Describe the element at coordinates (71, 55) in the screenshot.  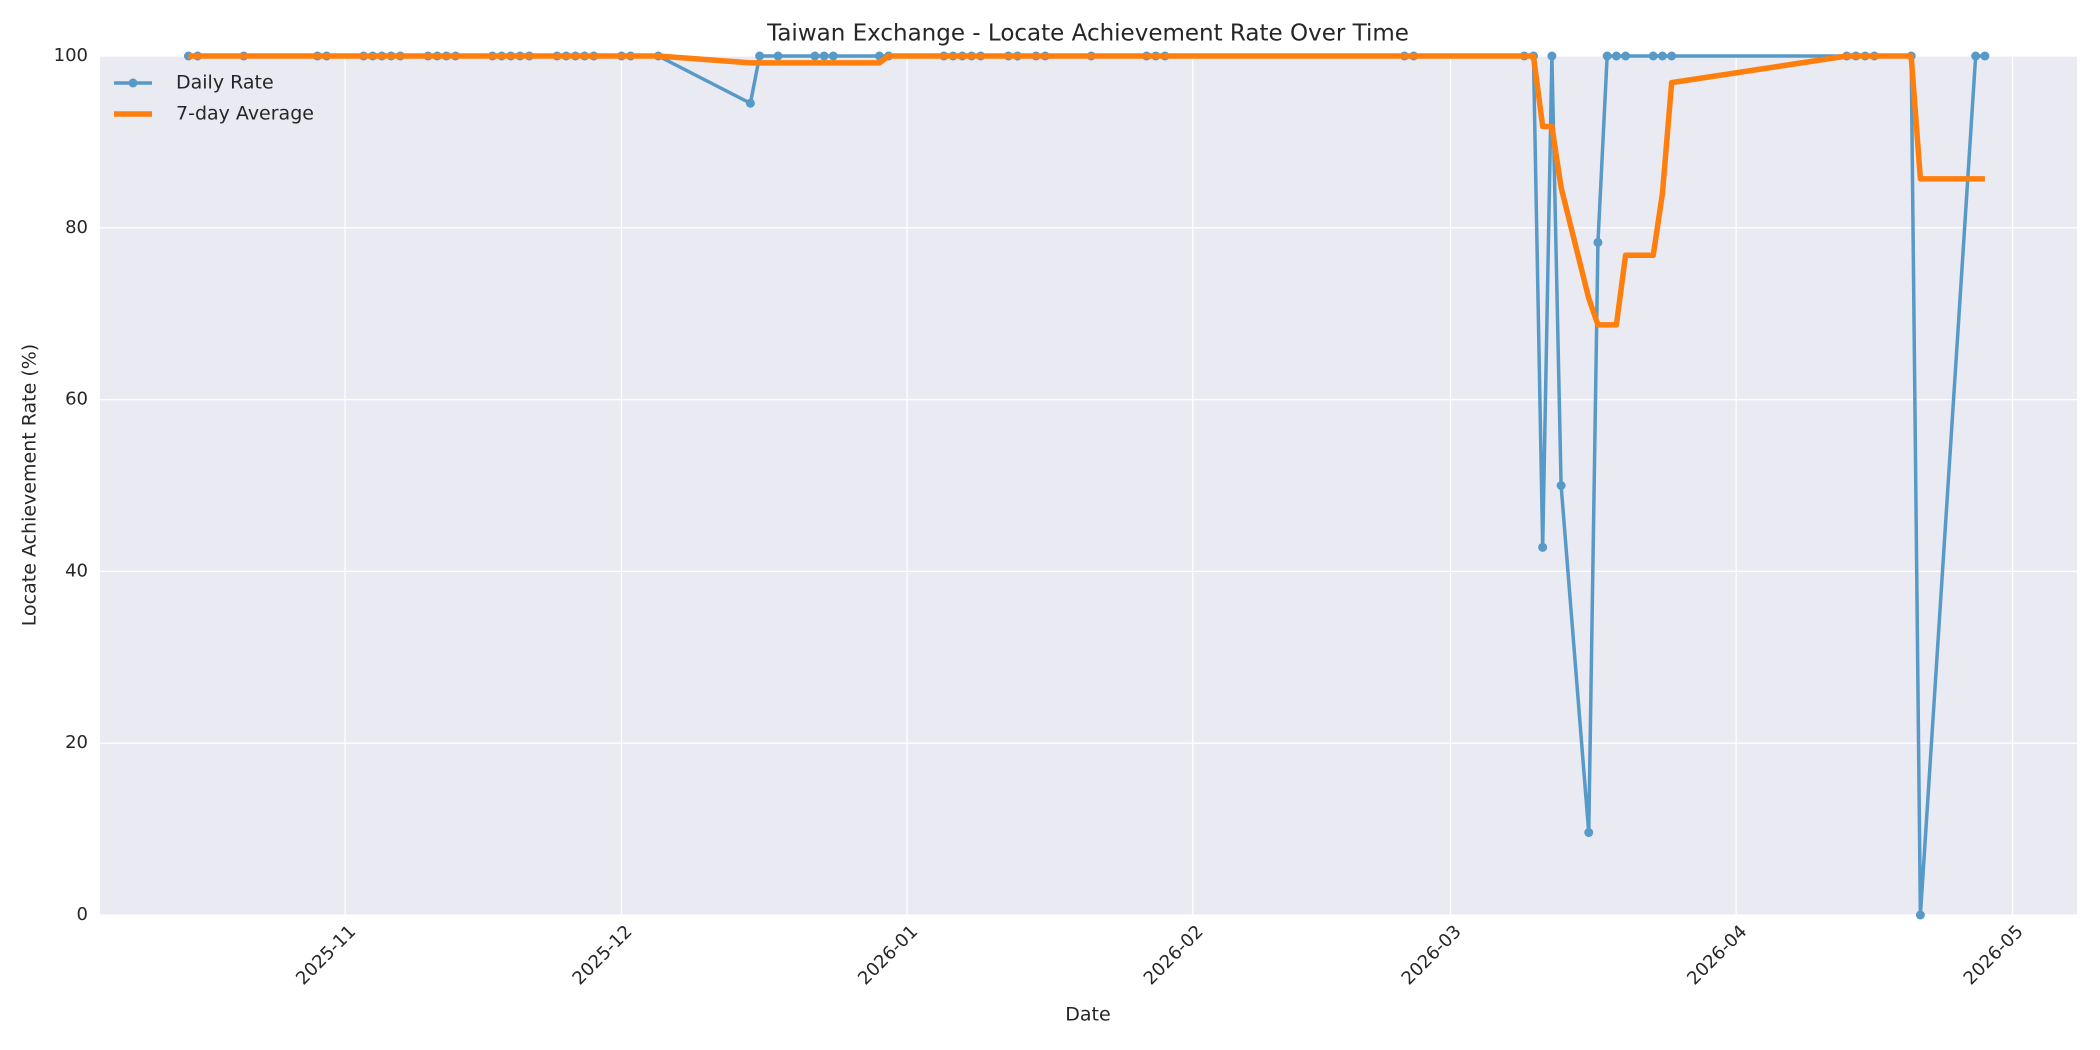
I see `y-tick-label: 100` at that location.